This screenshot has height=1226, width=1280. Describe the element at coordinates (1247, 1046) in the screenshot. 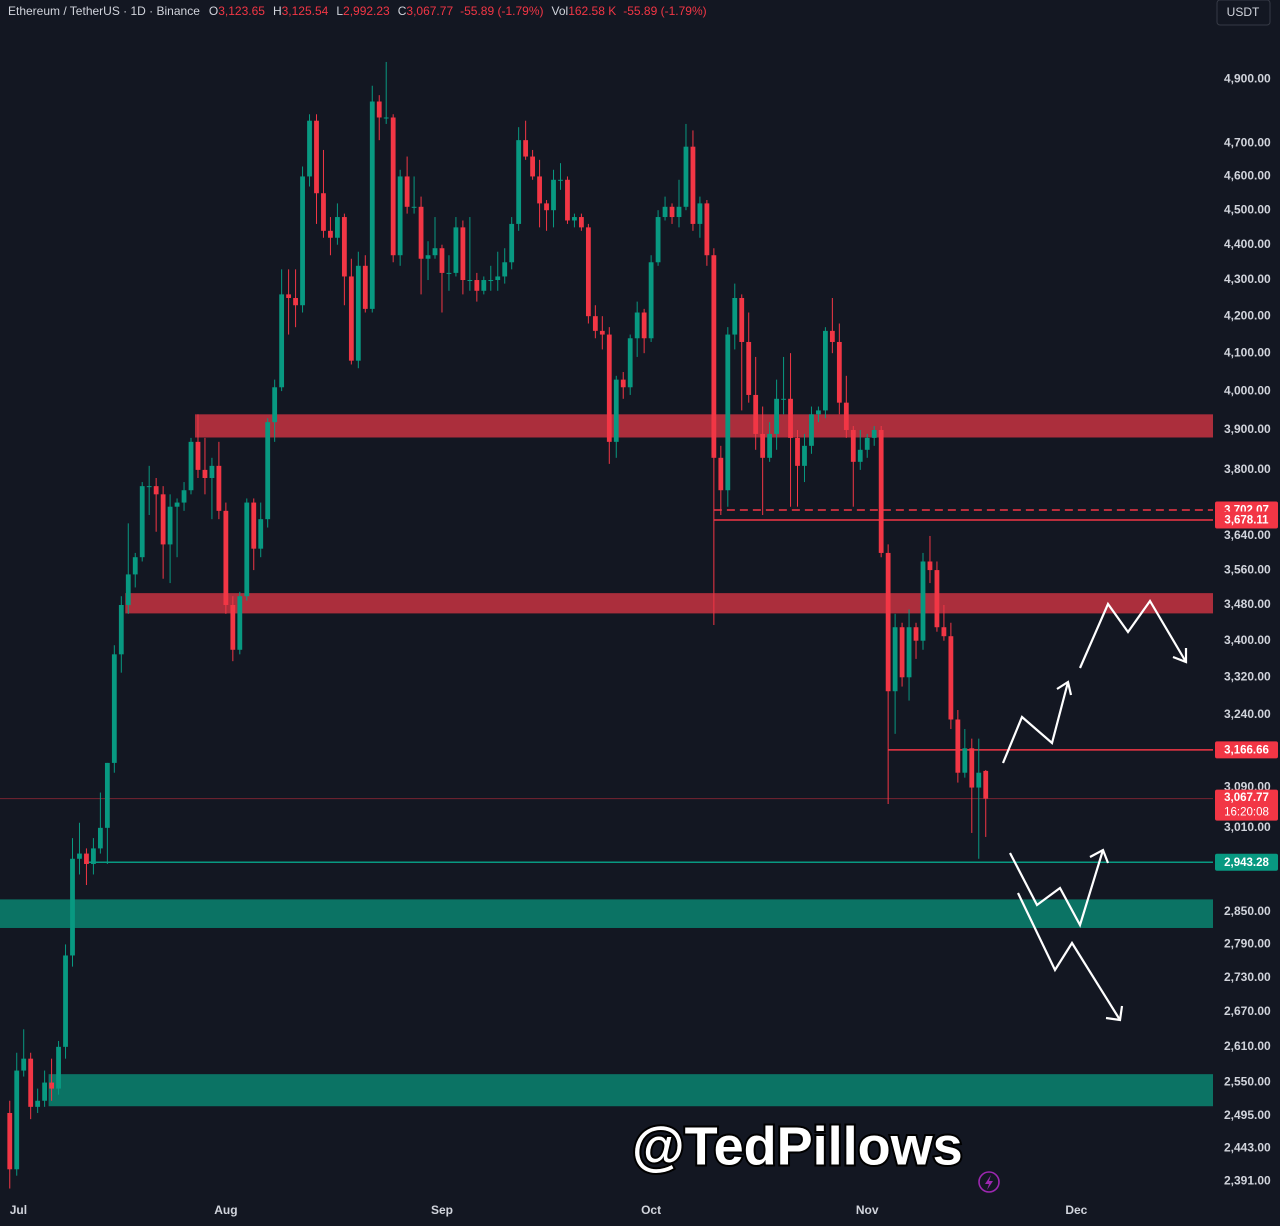

I see `y-tick-label: 2,610.00` at that location.